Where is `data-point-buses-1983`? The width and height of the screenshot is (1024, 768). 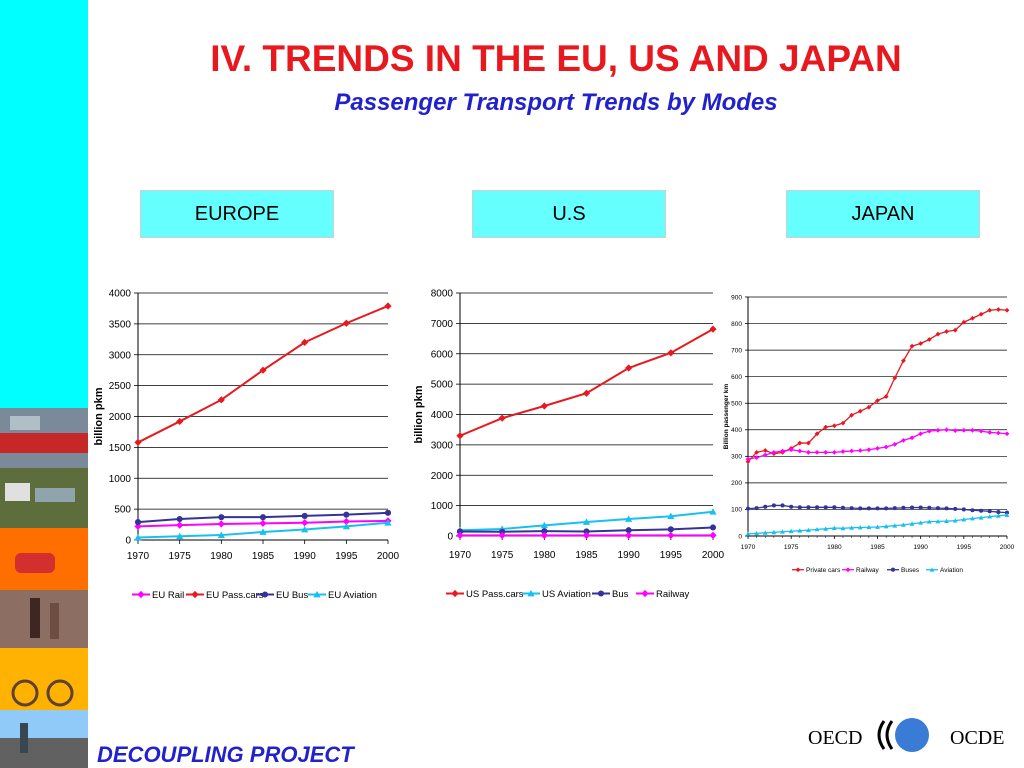
data-point-buses-1983 is located at coordinates (860, 508).